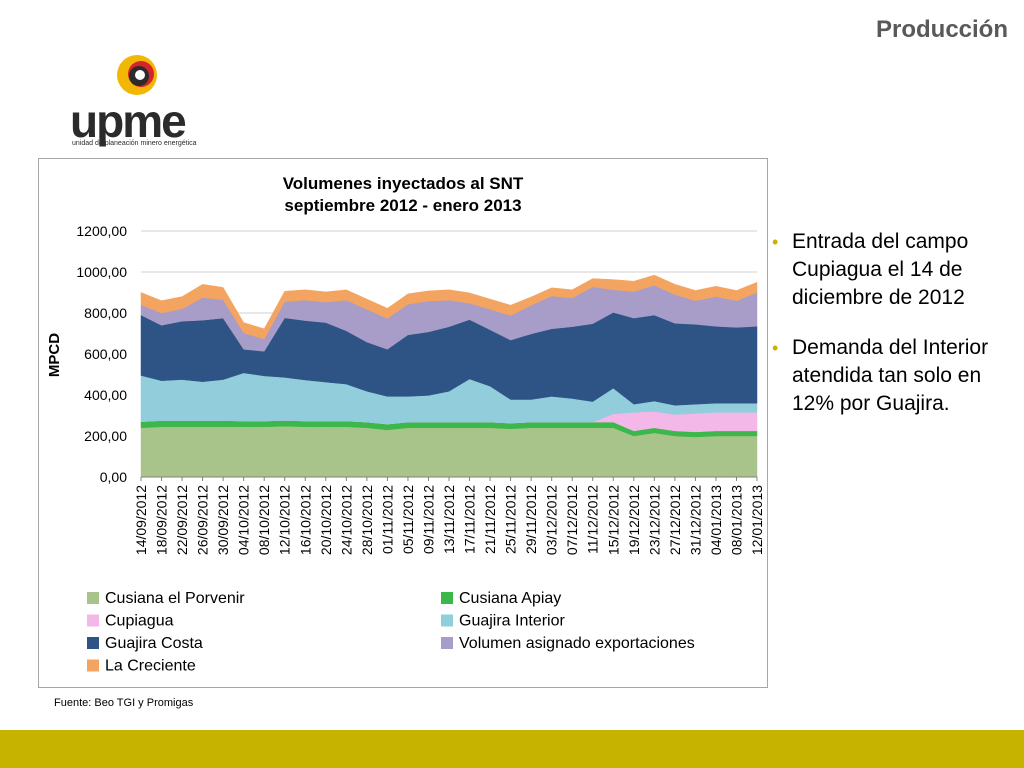 Image resolution: width=1024 pixels, height=768 pixels. What do you see at coordinates (367, 520) in the screenshot?
I see `x-tick-label: 28/10/2012` at bounding box center [367, 520].